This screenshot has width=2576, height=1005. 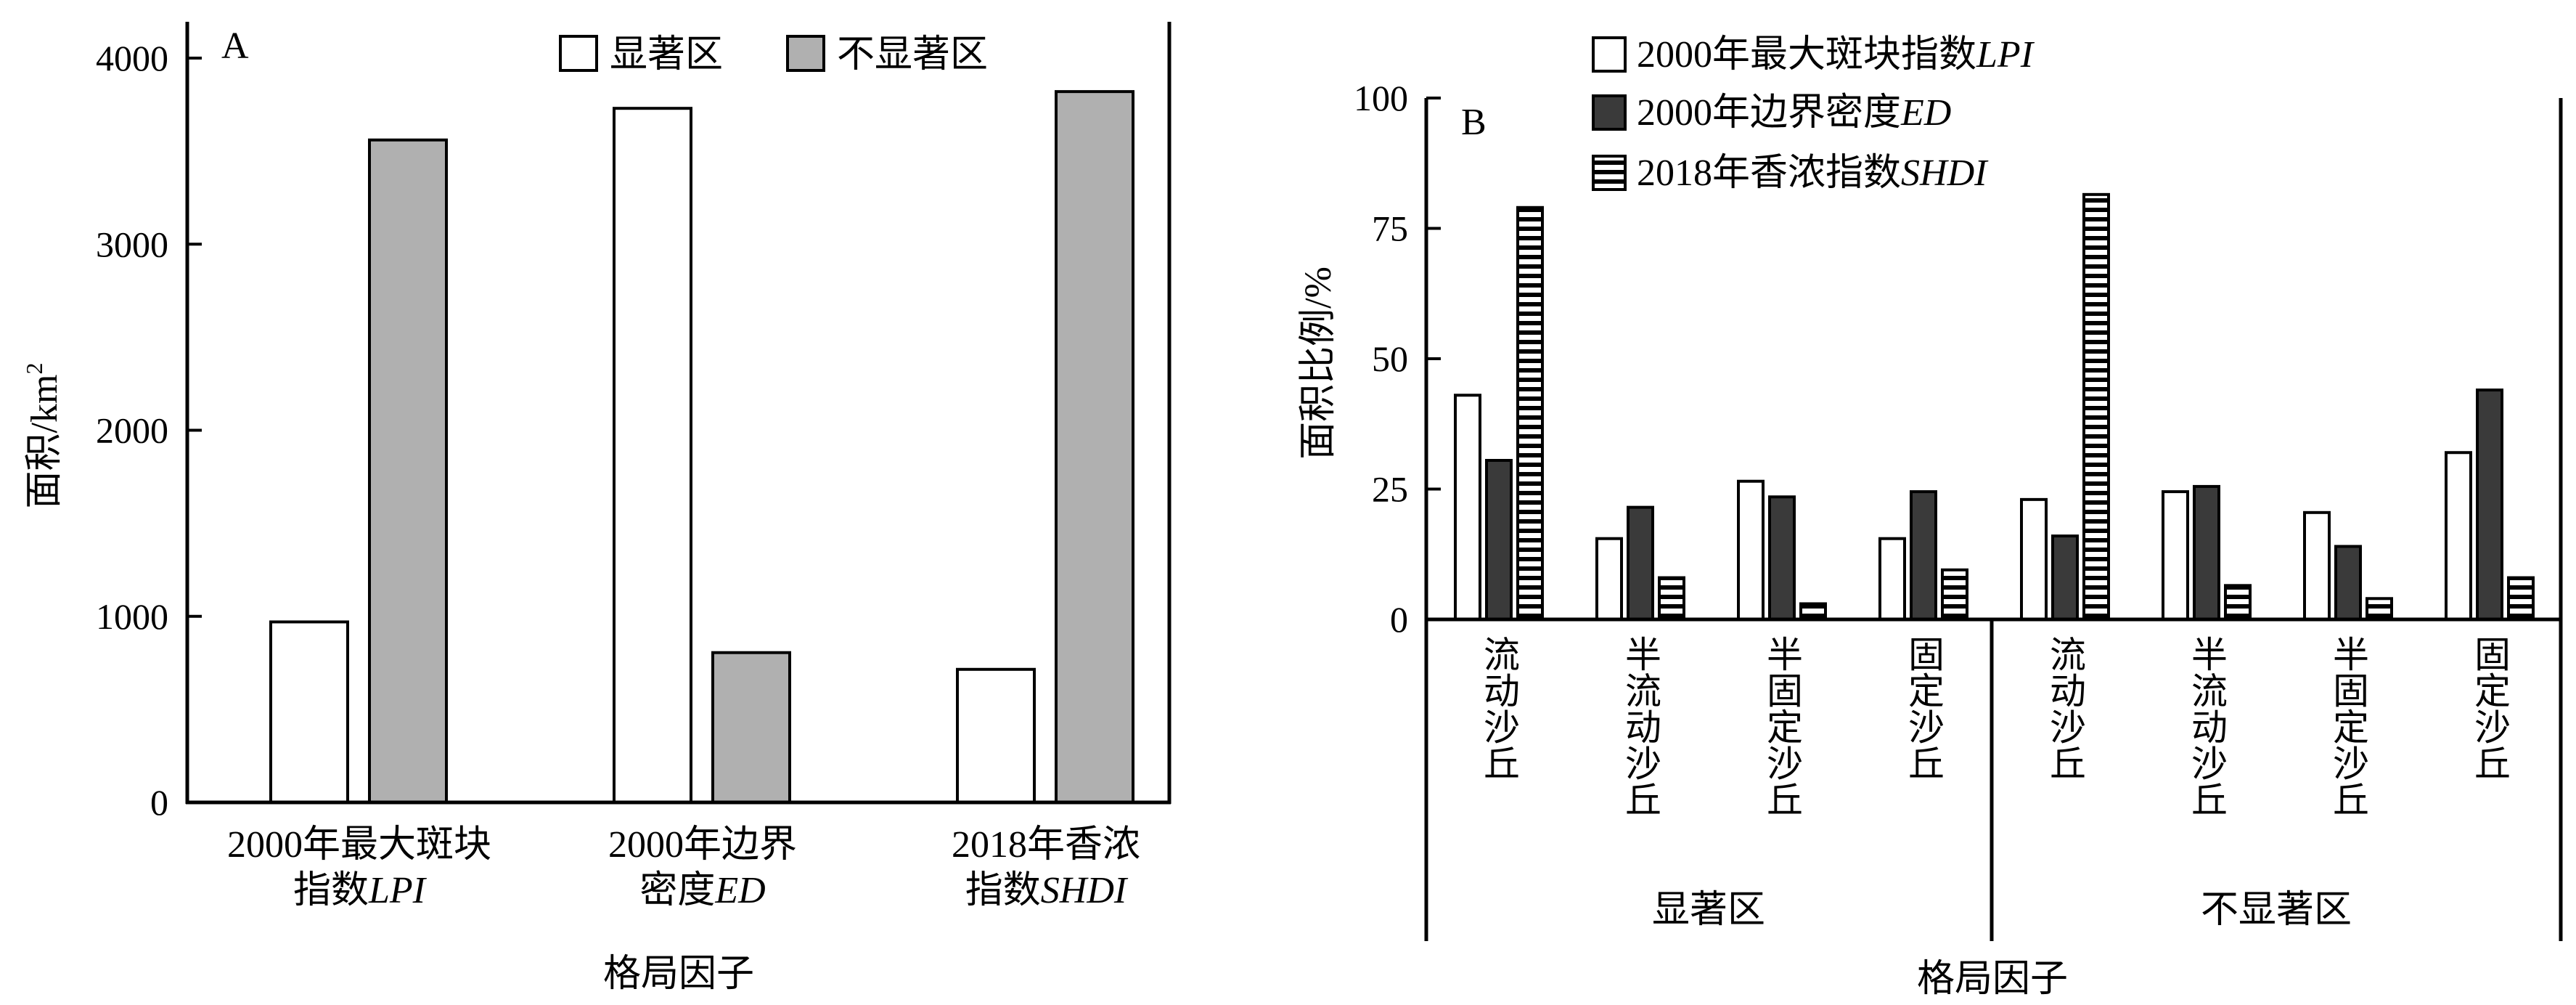 I want to click on panel-b-x-axis-title: 格局因子, so click(x=1992, y=980).